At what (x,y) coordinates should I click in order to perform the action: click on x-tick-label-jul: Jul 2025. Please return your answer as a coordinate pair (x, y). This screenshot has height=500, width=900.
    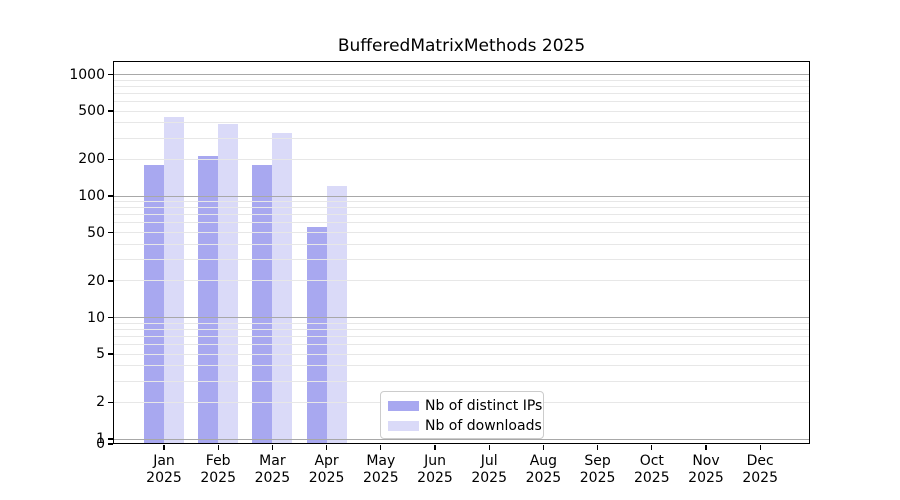
    Looking at the image, I should click on (489, 469).